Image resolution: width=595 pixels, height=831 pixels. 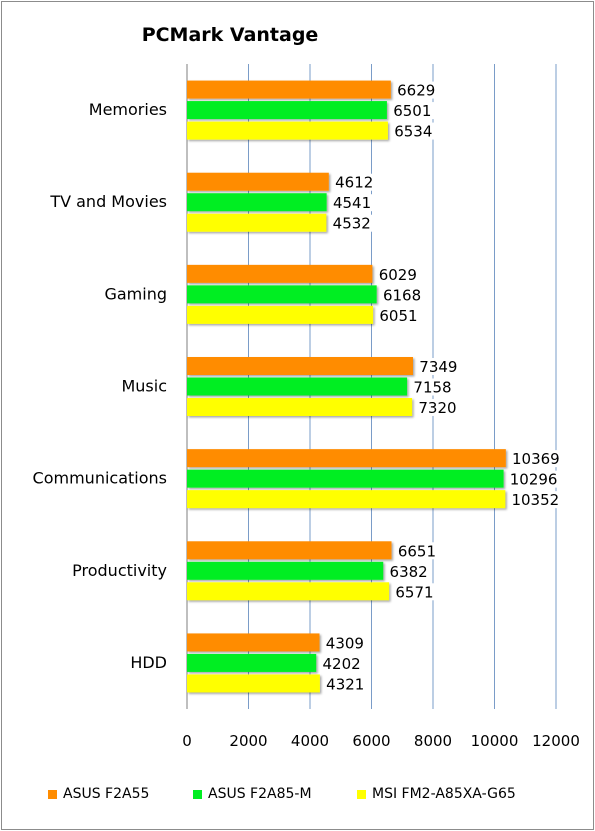 I want to click on category-label: HDD, so click(x=148, y=662).